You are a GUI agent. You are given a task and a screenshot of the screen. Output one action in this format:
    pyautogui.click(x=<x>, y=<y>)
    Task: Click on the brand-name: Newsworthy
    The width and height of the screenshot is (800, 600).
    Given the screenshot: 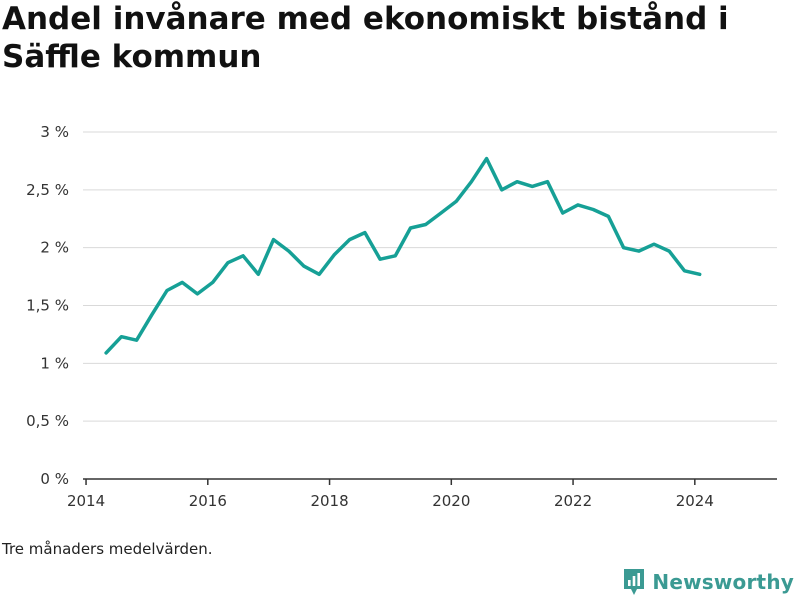 What is the action you would take?
    pyautogui.click(x=723, y=582)
    